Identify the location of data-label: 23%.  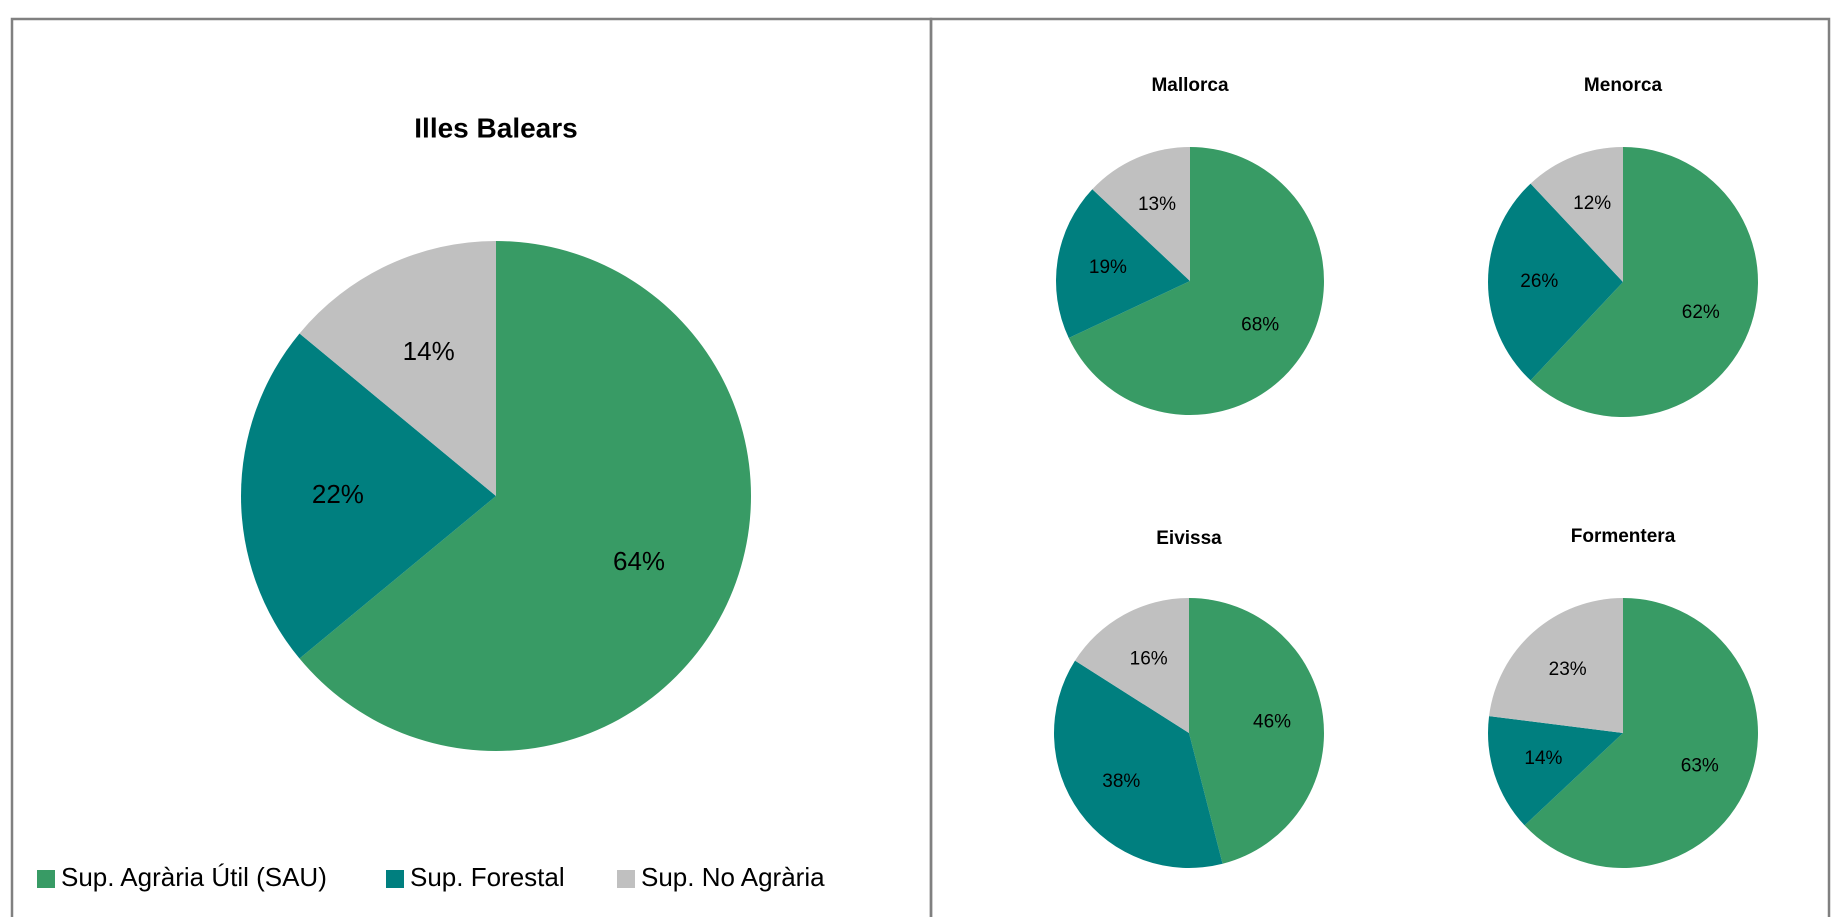
(1568, 669).